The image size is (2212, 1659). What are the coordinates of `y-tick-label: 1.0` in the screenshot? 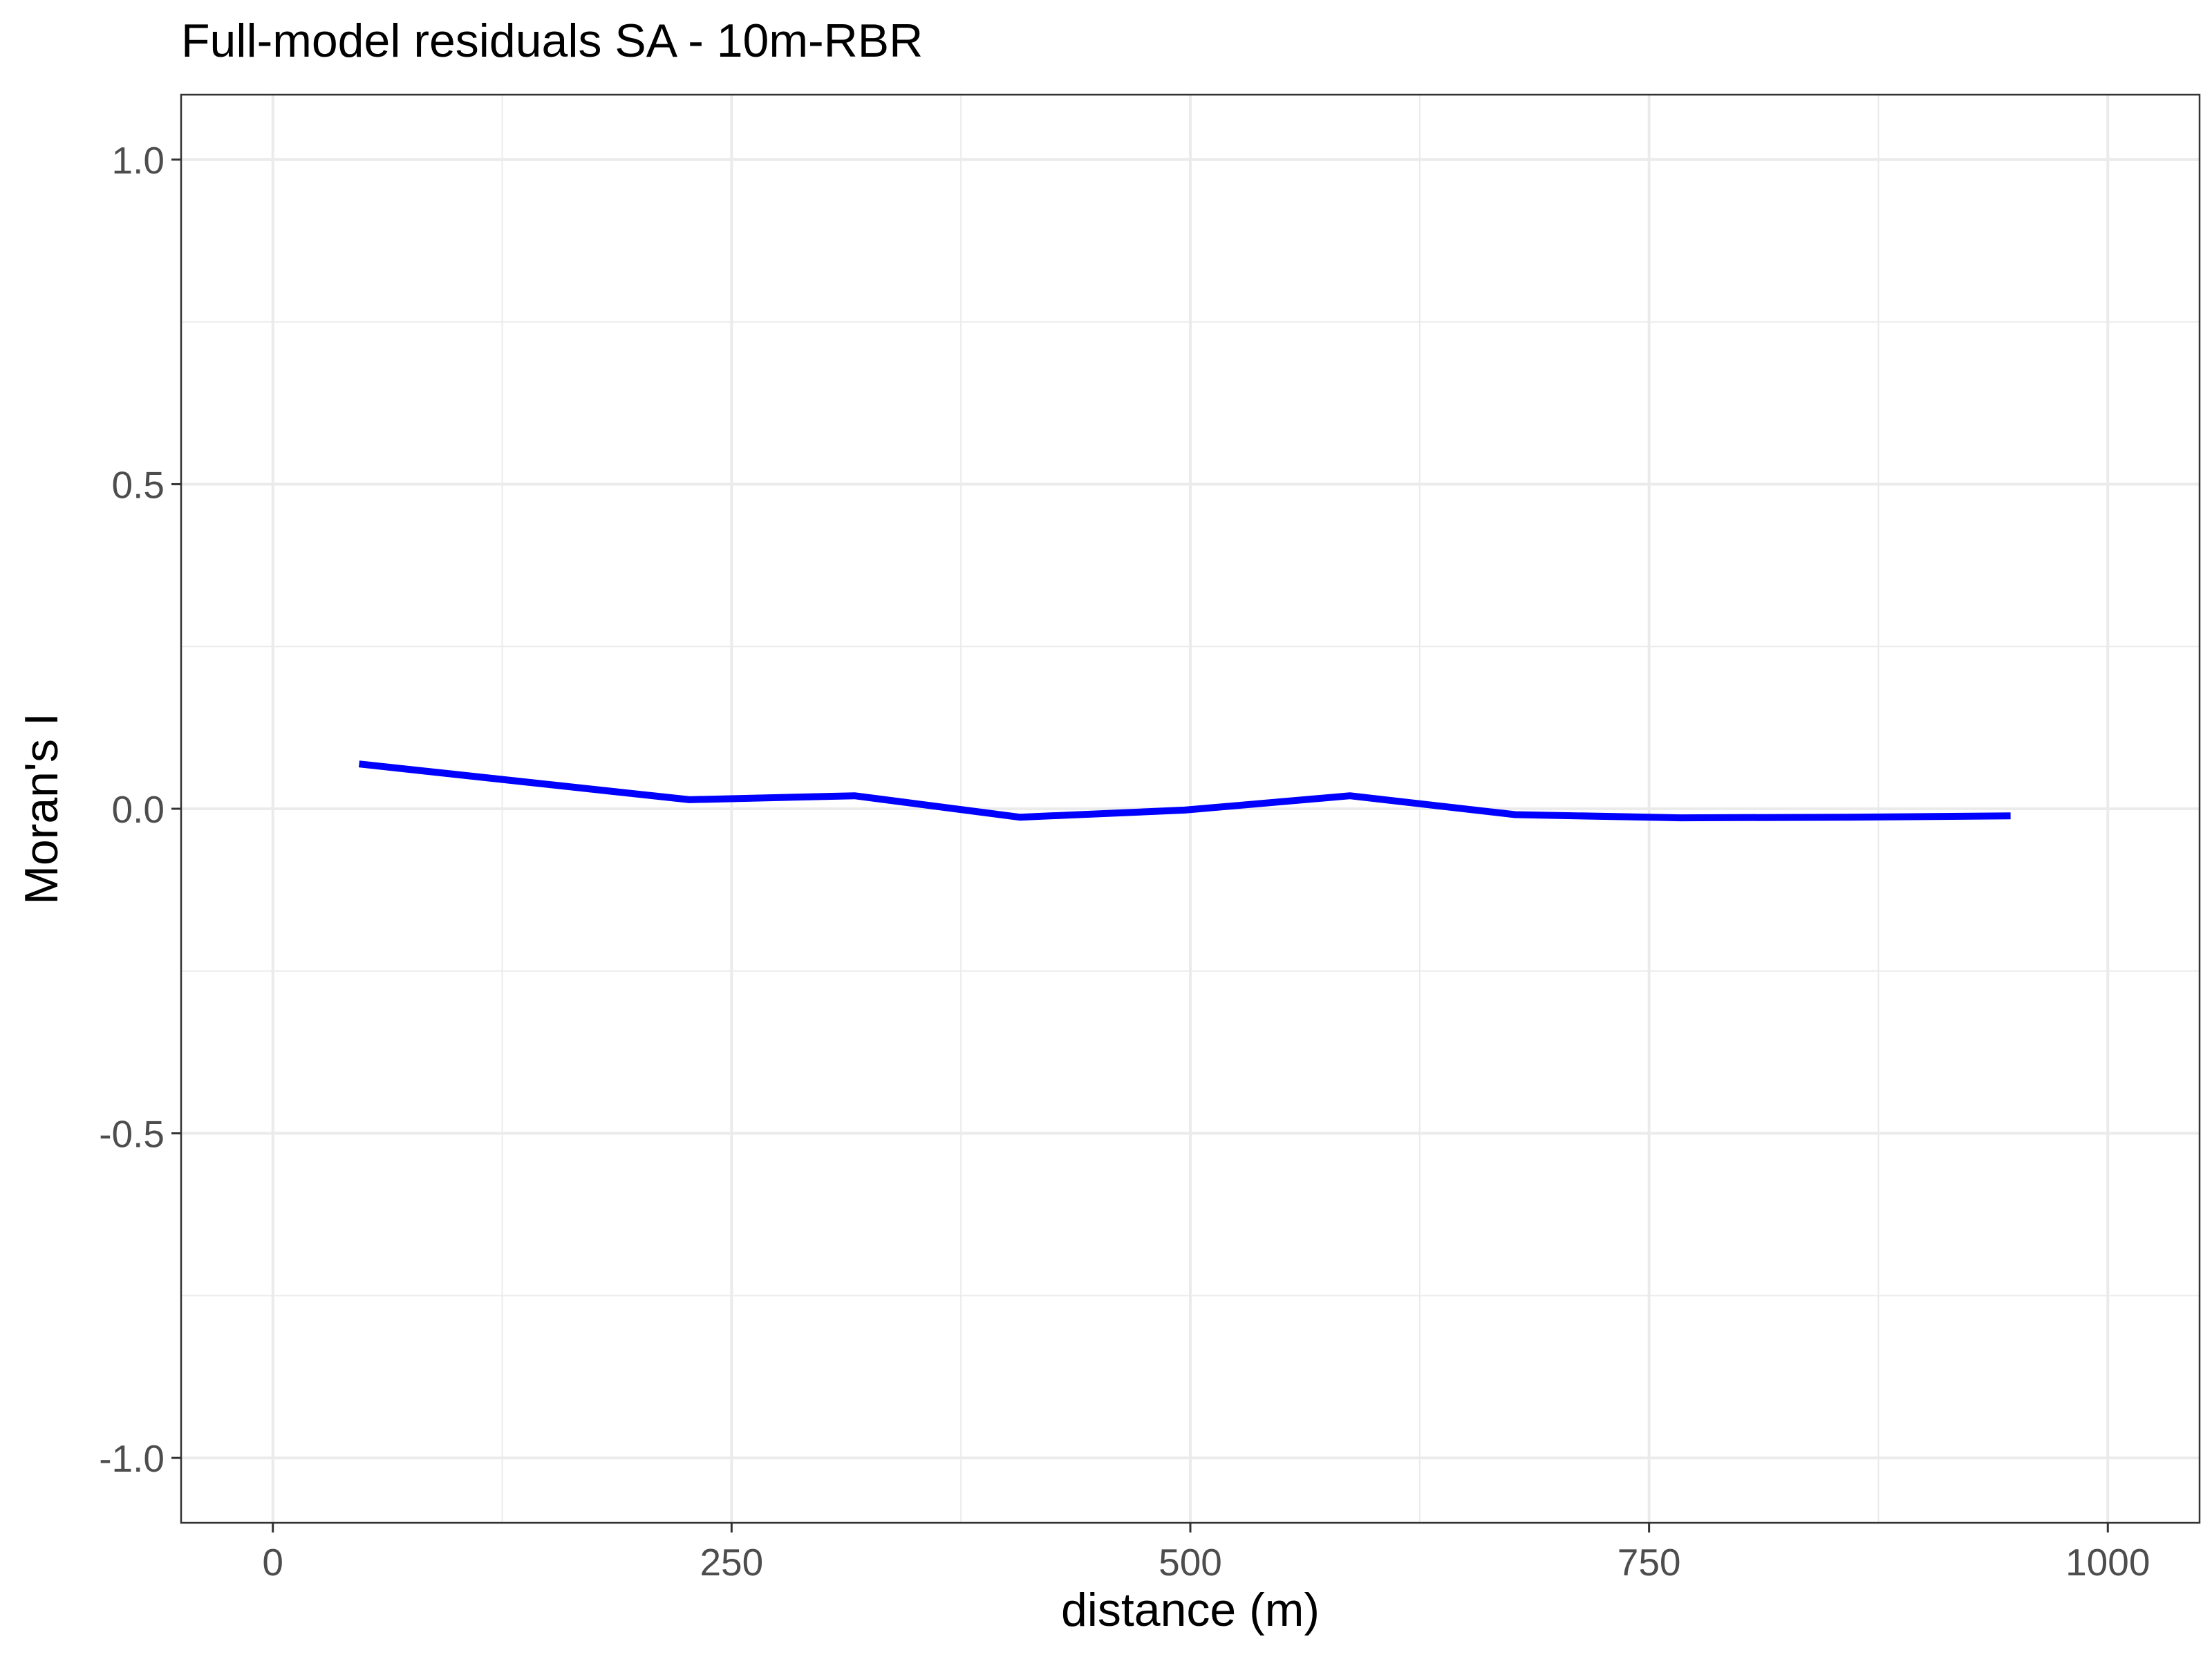 It's located at (138, 160).